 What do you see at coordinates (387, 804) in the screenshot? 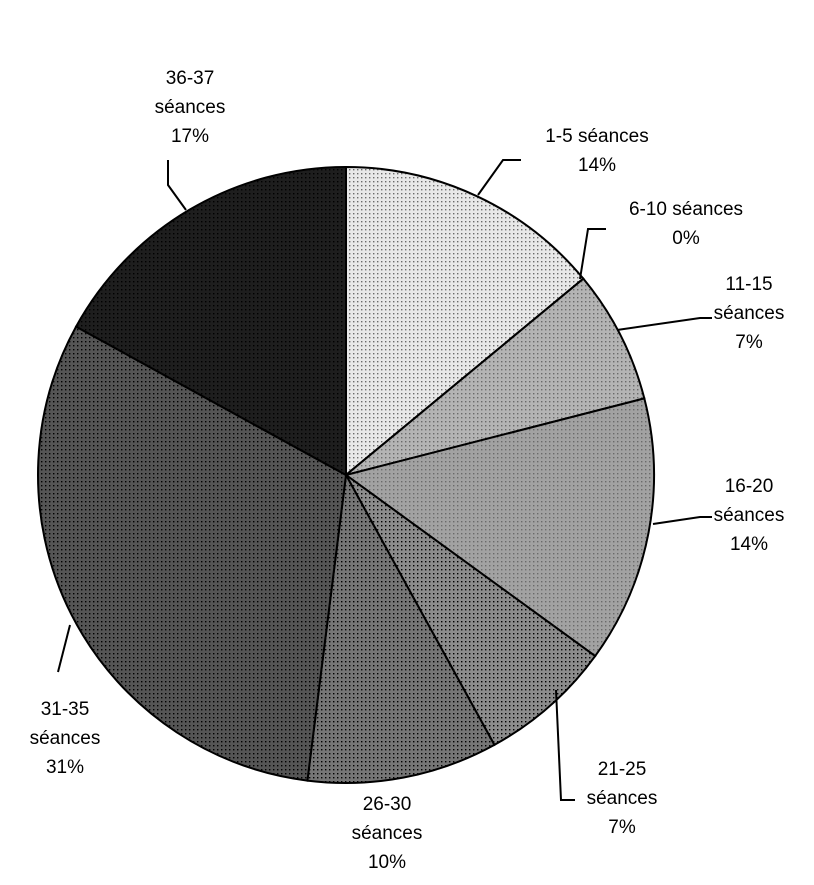
I see `slice-label-line: 26-30` at bounding box center [387, 804].